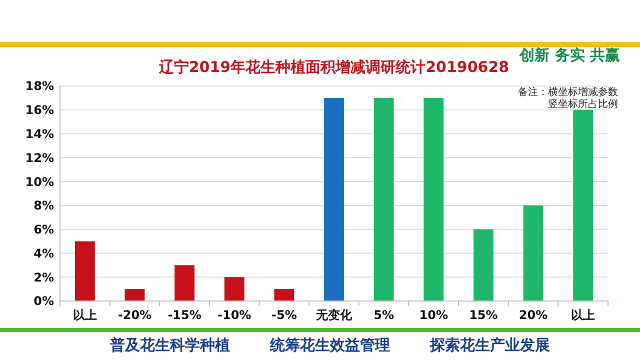  Describe the element at coordinates (489, 345) in the screenshot. I see `text: 探索花生产业发展` at that location.